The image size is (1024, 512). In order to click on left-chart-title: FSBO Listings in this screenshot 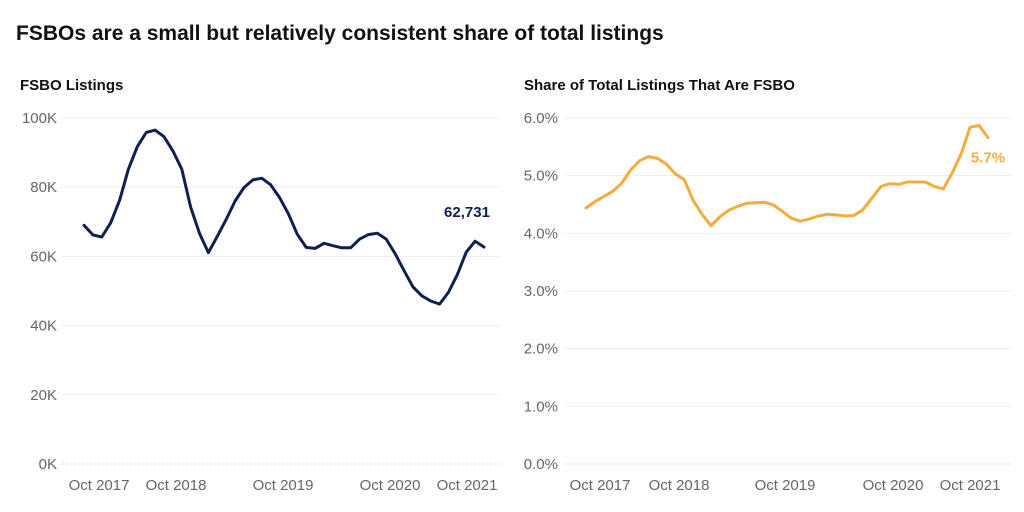, I will do `click(72, 85)`.